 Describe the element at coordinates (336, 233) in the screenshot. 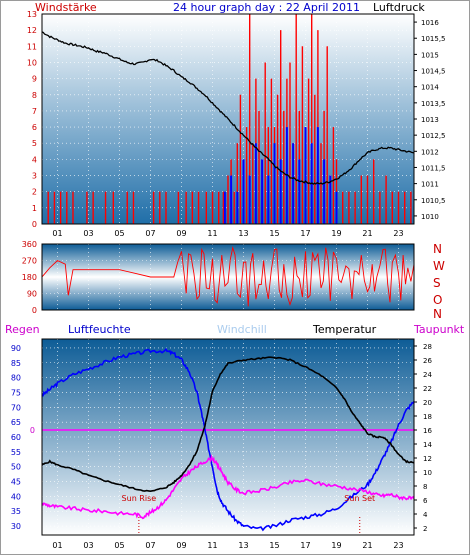

I see `hour-tick-label: 19` at that location.